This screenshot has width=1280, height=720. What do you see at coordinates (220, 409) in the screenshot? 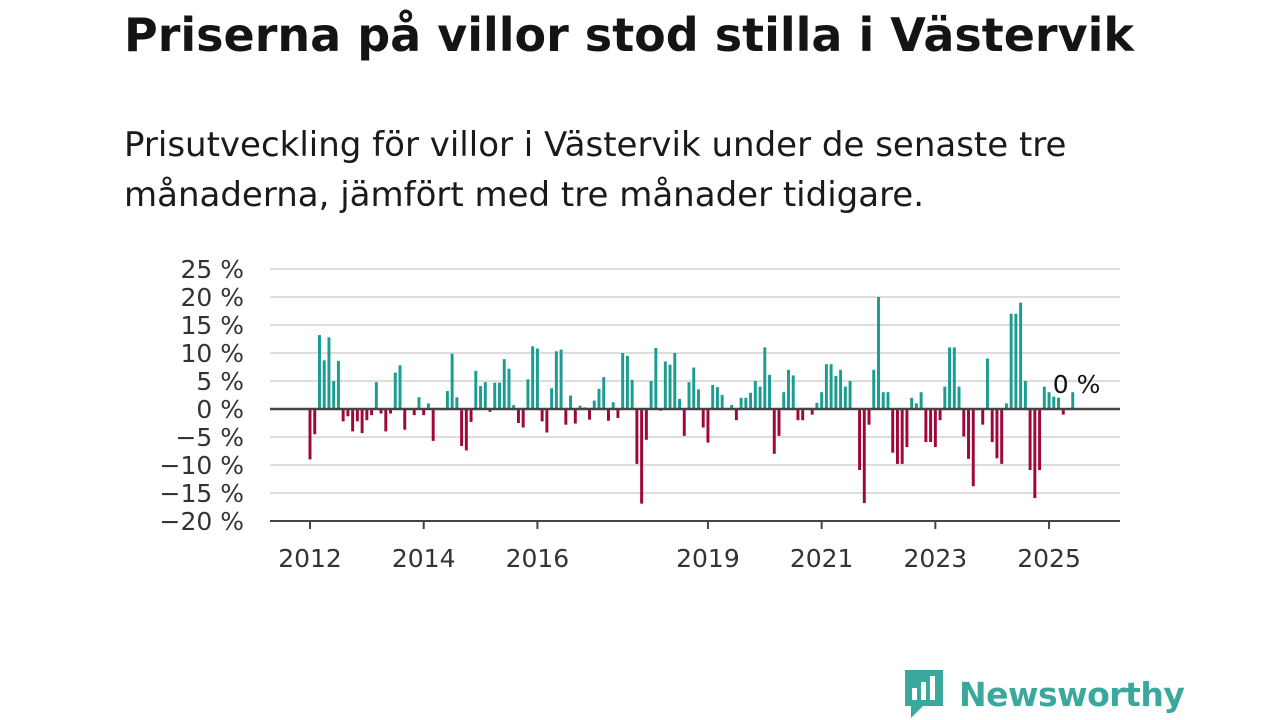
I see `y-tick-label: 0 %` at bounding box center [220, 409].